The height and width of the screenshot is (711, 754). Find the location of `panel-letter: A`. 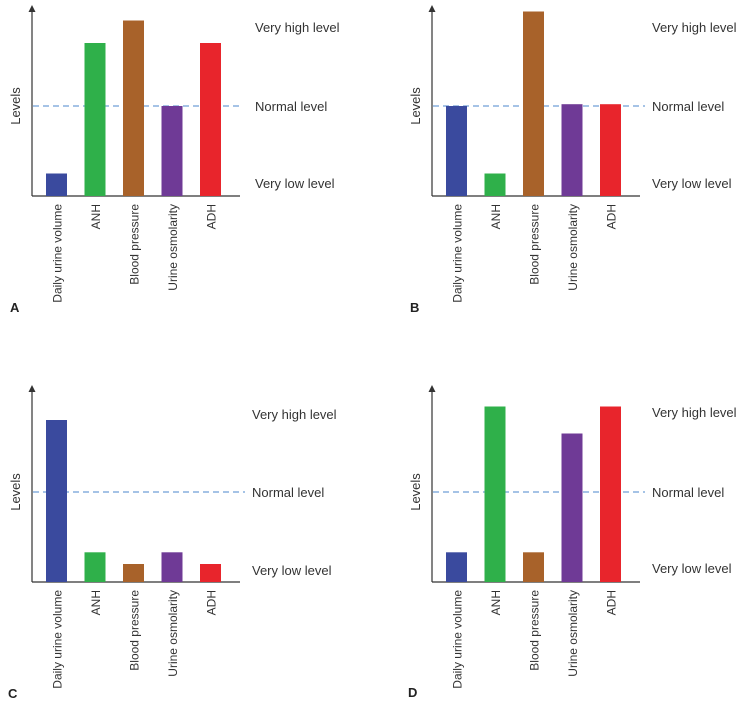

panel-letter: A is located at coordinates (15, 307).